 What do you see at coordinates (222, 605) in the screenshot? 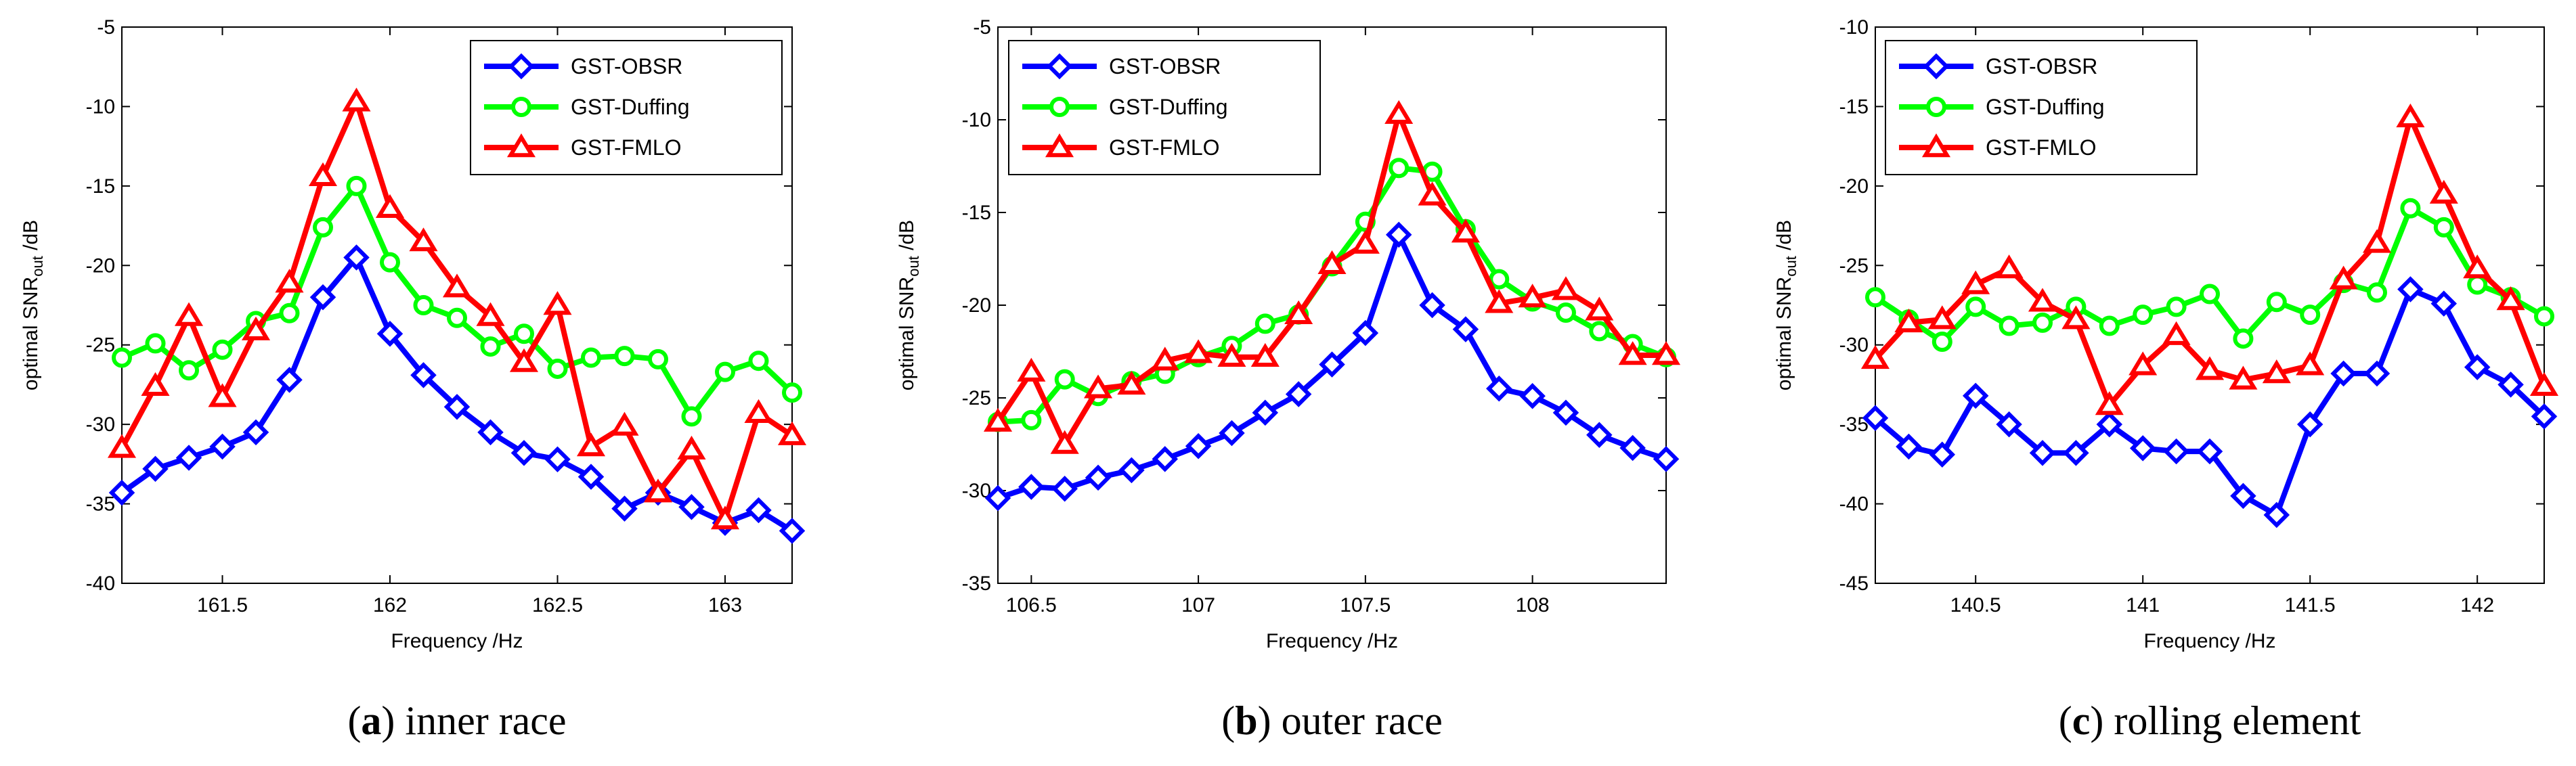
I see `x-tick-label: 161.5` at bounding box center [222, 605].